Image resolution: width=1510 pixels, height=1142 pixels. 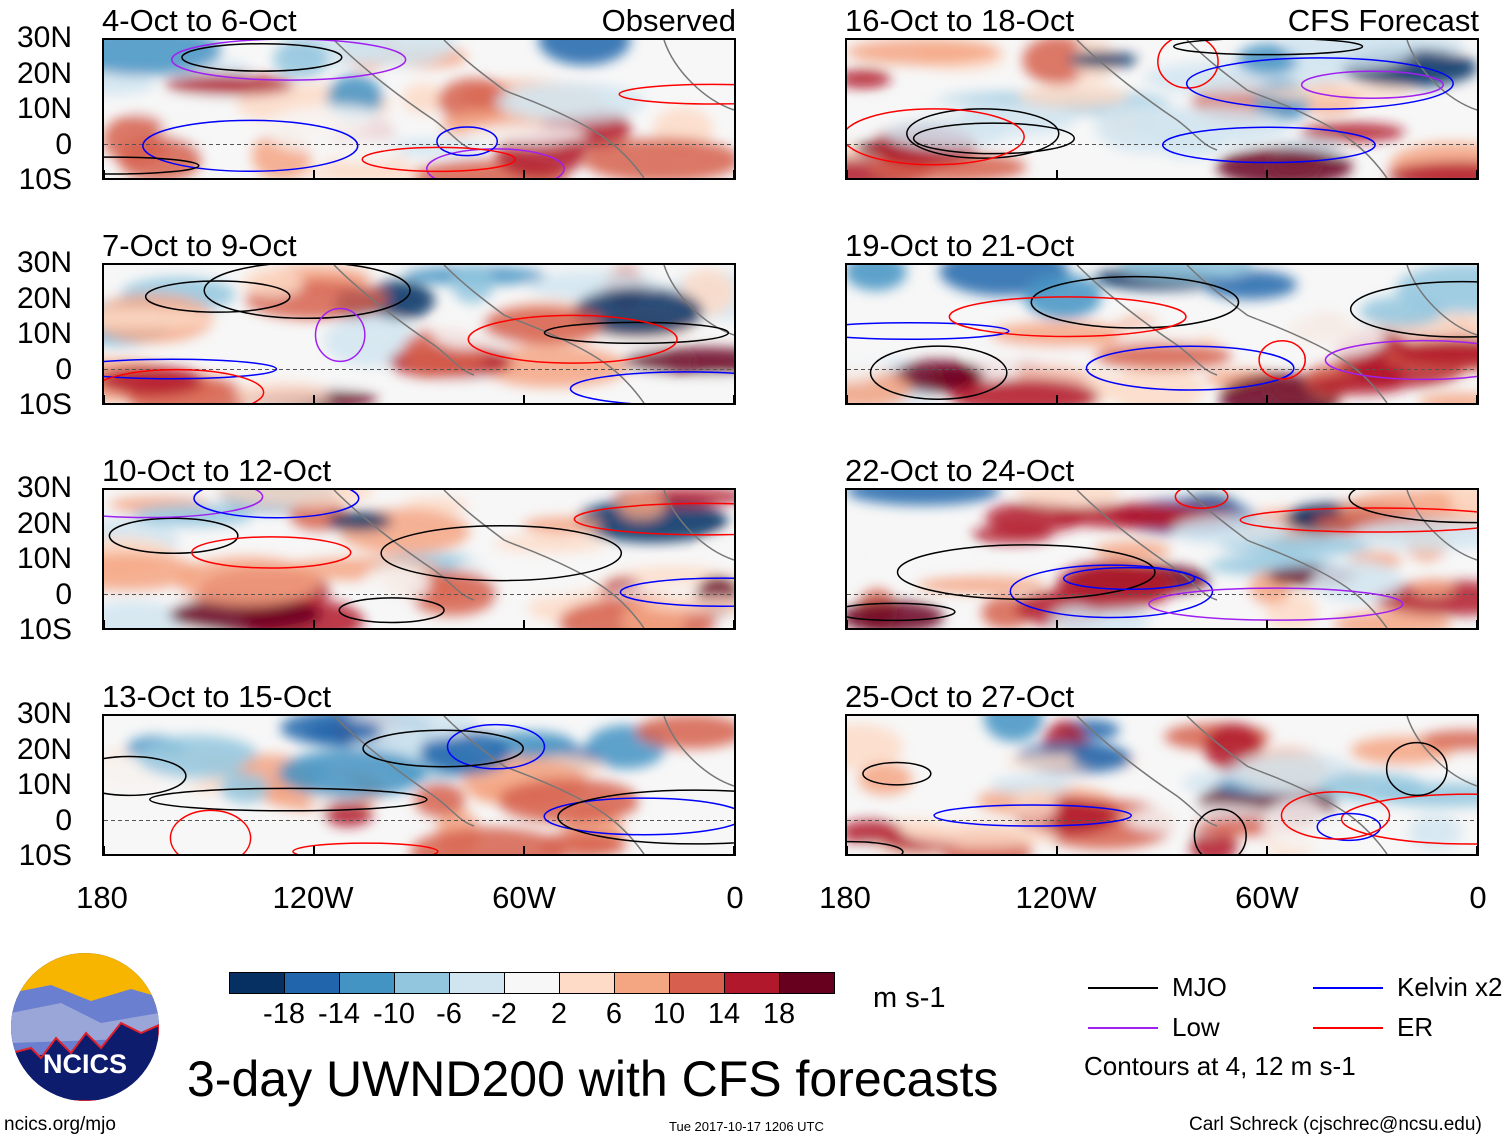 What do you see at coordinates (1196, 1027) in the screenshot?
I see `legend-label: Low` at bounding box center [1196, 1027].